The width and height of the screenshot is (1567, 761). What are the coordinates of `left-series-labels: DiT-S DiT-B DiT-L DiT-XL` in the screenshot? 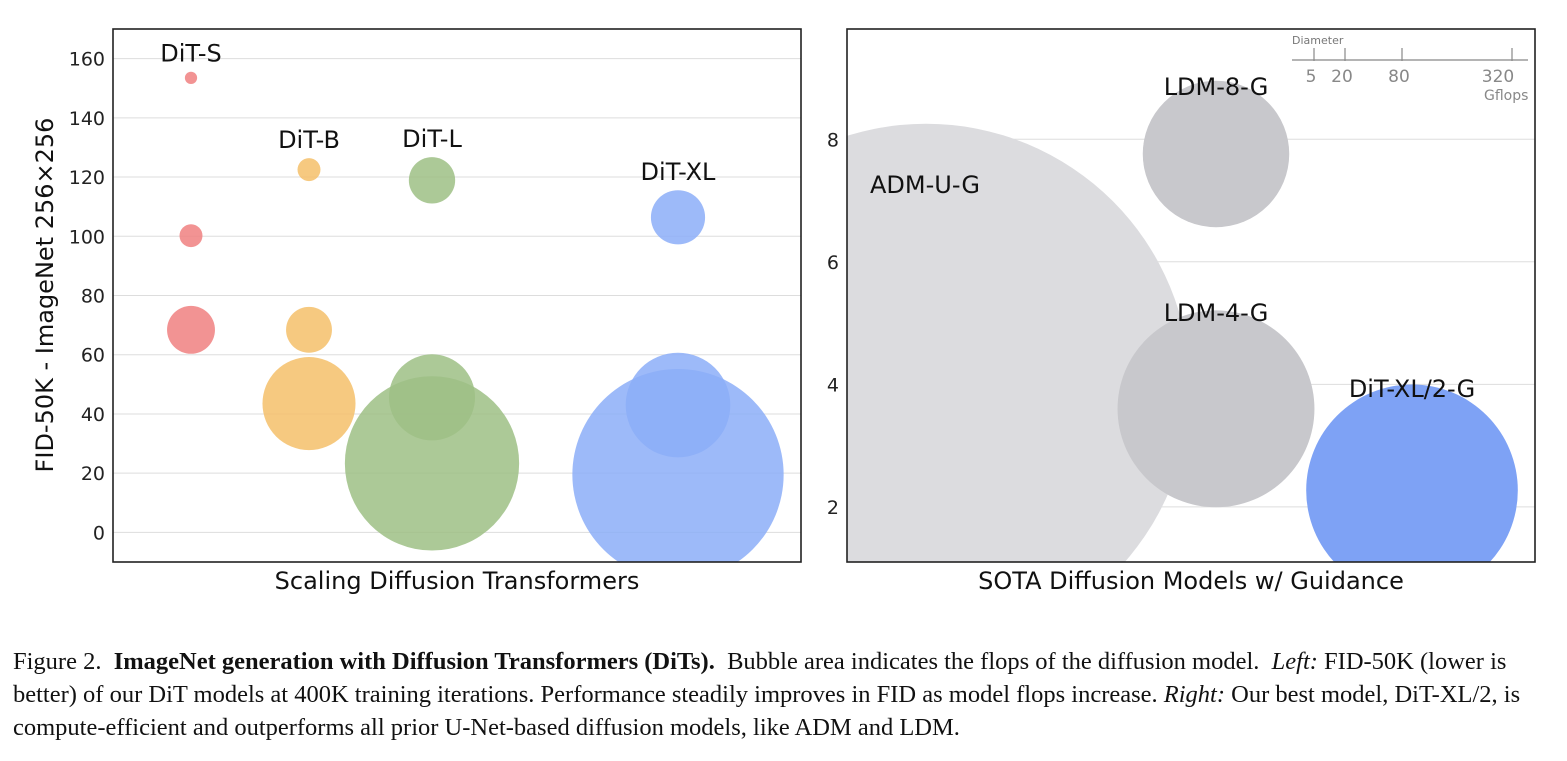 It's located at (438, 113).